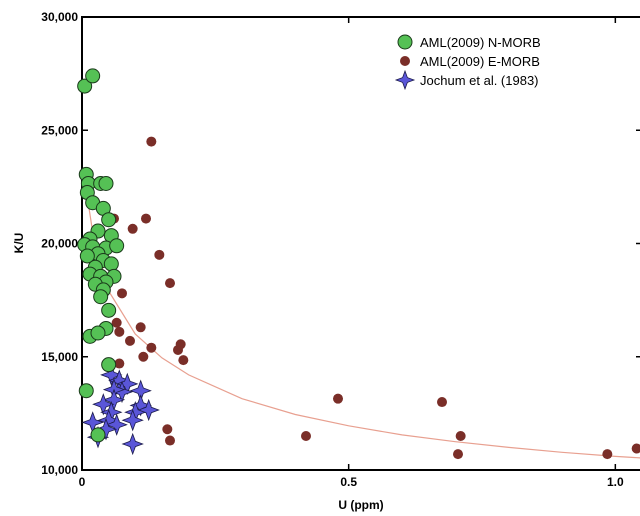 This screenshot has width=640, height=516. I want to click on legend-label-jochum: Jochum et al. (1983), so click(479, 80).